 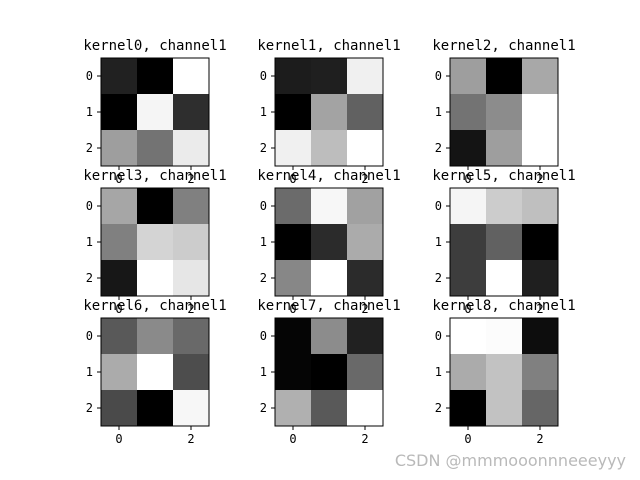 I want to click on panel-title: kernel0, channel1, so click(x=154, y=46).